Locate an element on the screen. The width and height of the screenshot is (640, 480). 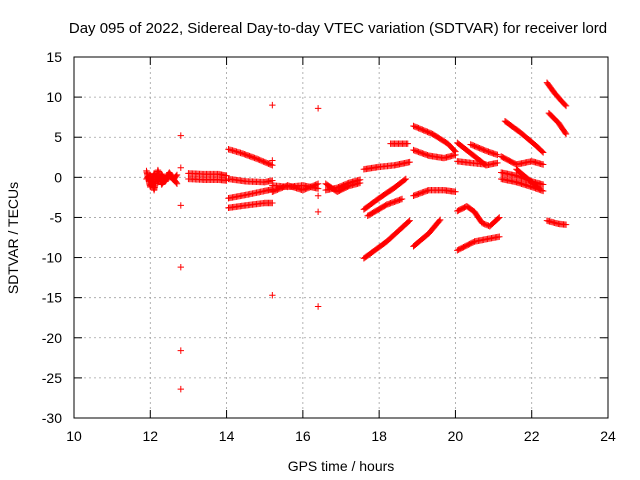
y-tick-label: 5 is located at coordinates (58, 137).